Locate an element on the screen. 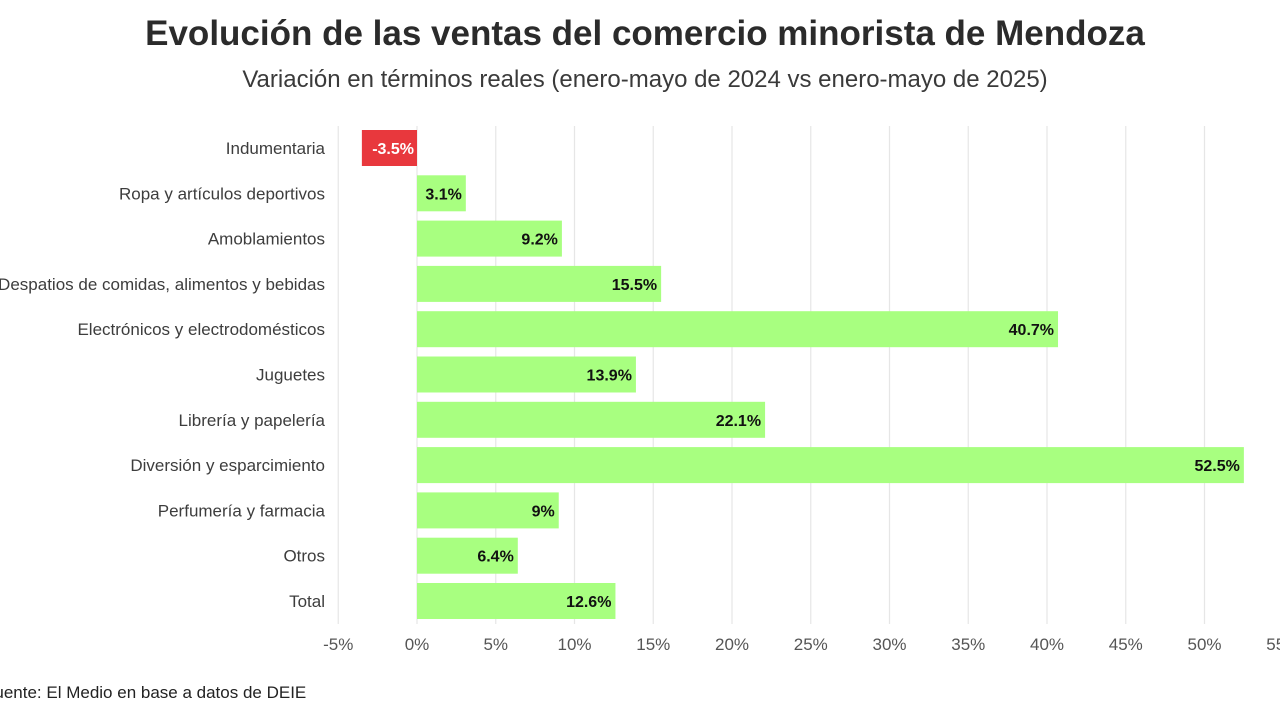 The image size is (1280, 720). value-label-8: 9% is located at coordinates (543, 511).